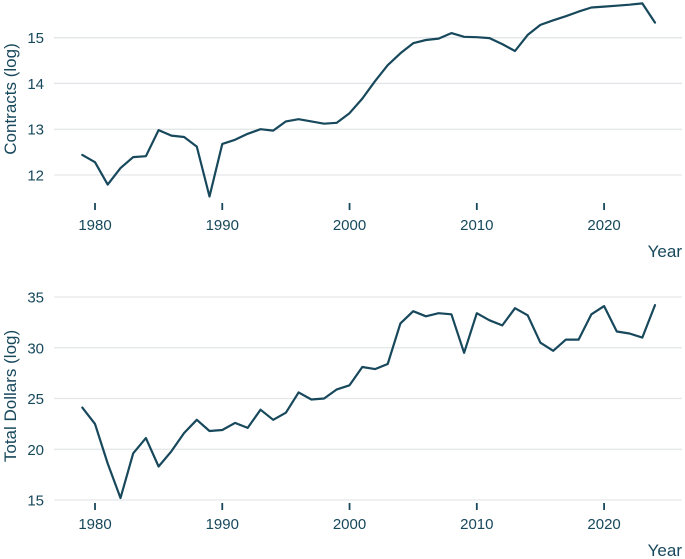  I want to click on bottom-chart-y-tick-label: 20, so click(35, 450).